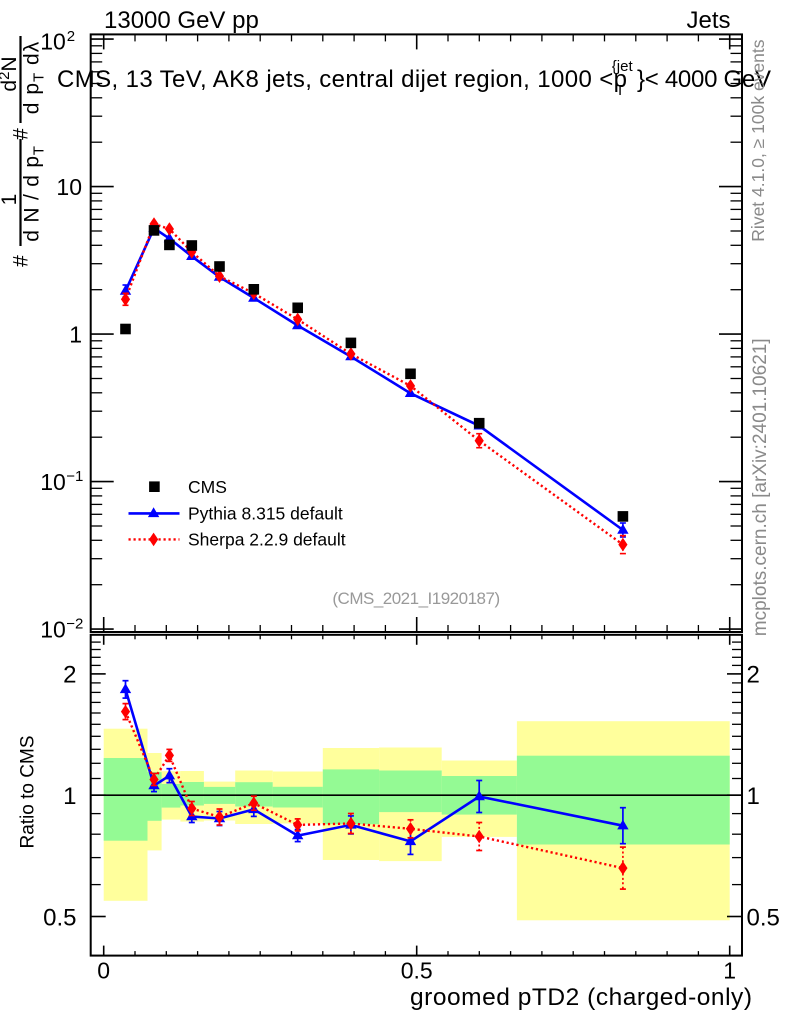  What do you see at coordinates (181, 20) in the screenshot?
I see `svg-text: 13000 GeV pp` at bounding box center [181, 20].